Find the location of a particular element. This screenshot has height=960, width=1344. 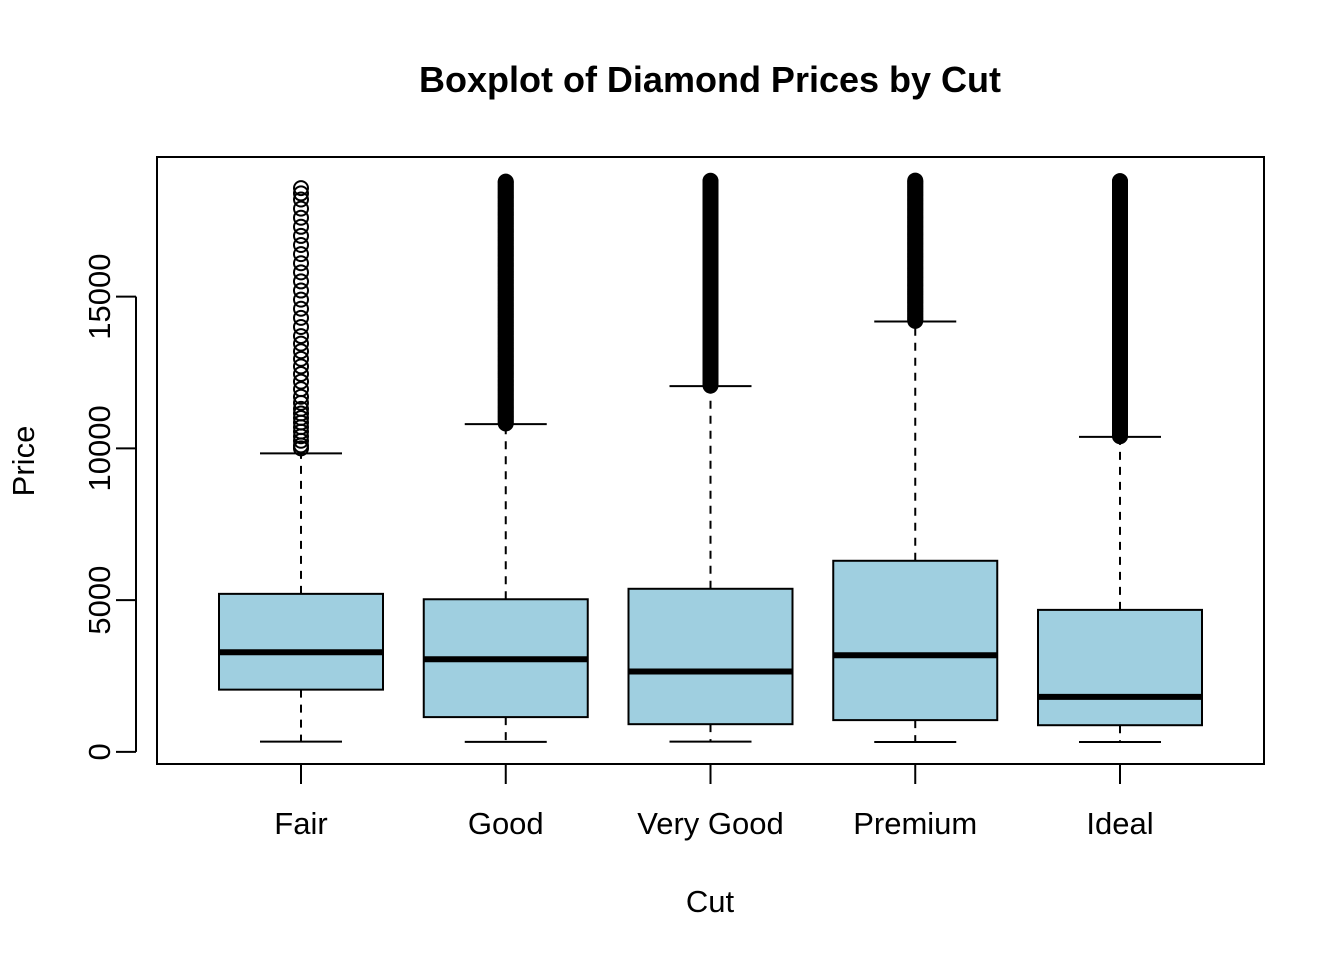

y-tick-label: 10000 is located at coordinates (99, 448).